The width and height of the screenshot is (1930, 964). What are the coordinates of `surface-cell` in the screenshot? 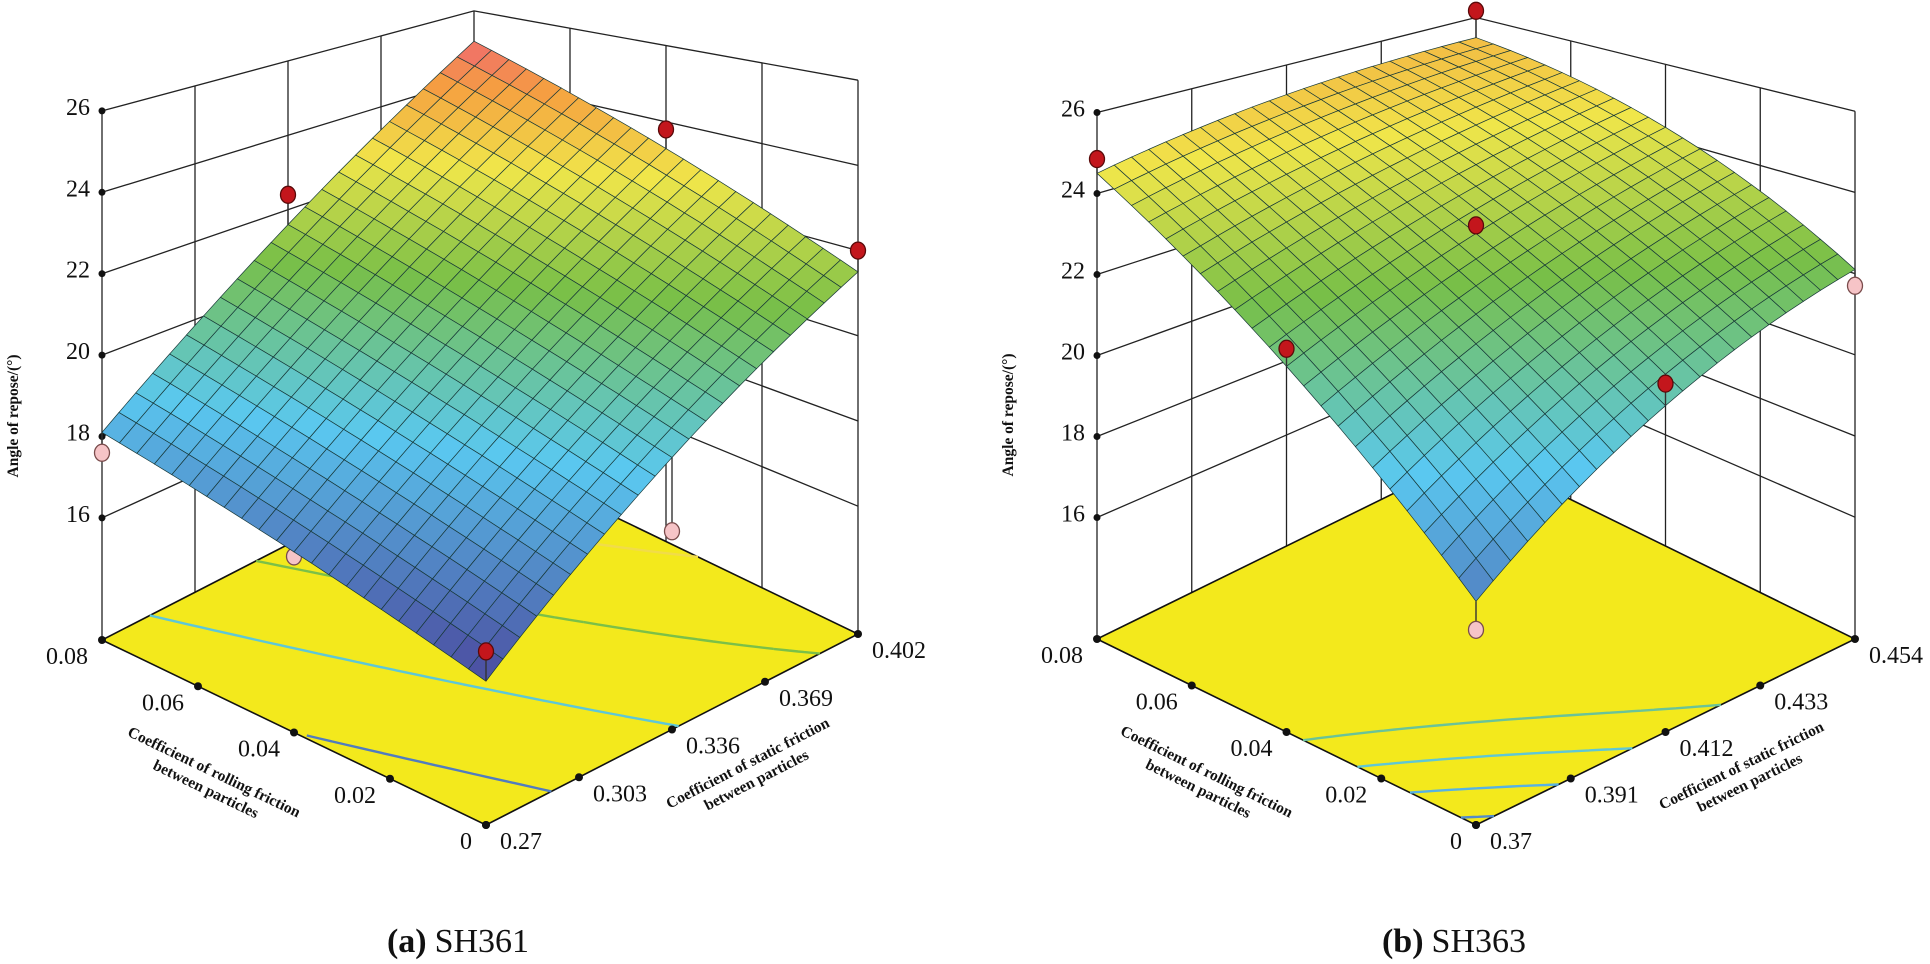 It's located at (1476, 579).